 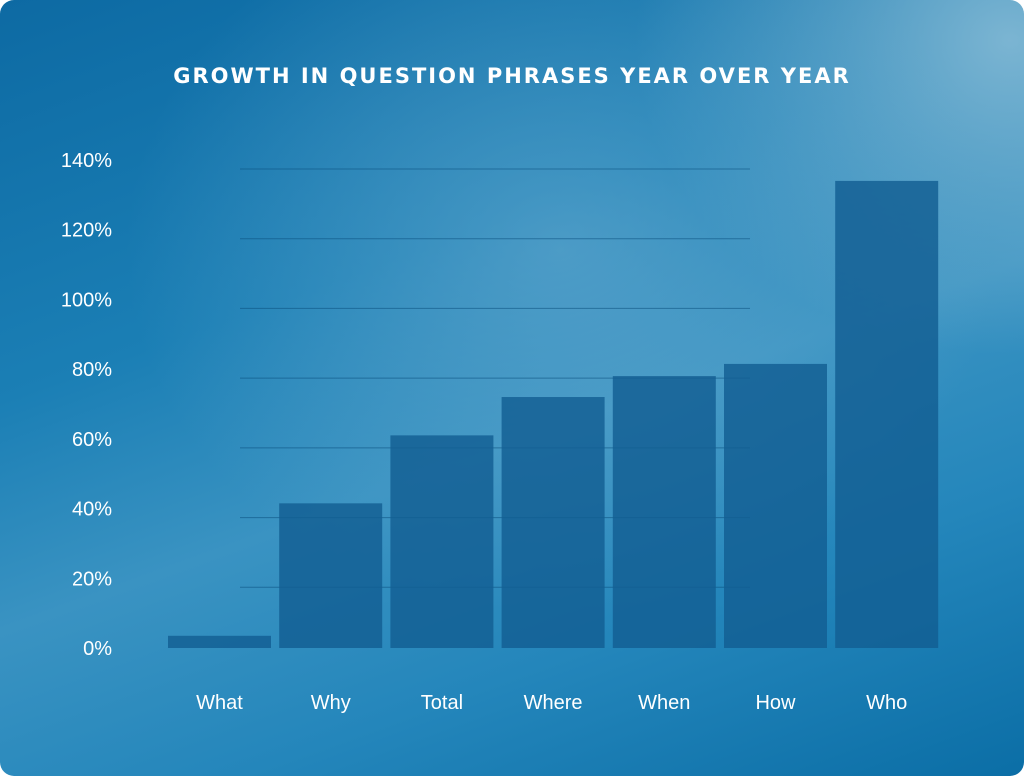 I want to click on y-tick-label: 120%, so click(x=86, y=231).